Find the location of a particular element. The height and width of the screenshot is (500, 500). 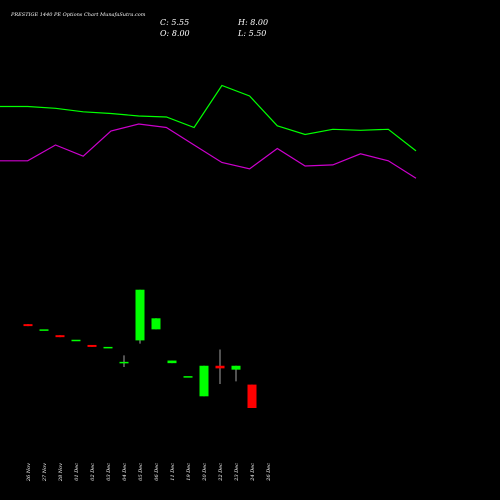

x-tick-label: 23 Dec is located at coordinates (237, 472).